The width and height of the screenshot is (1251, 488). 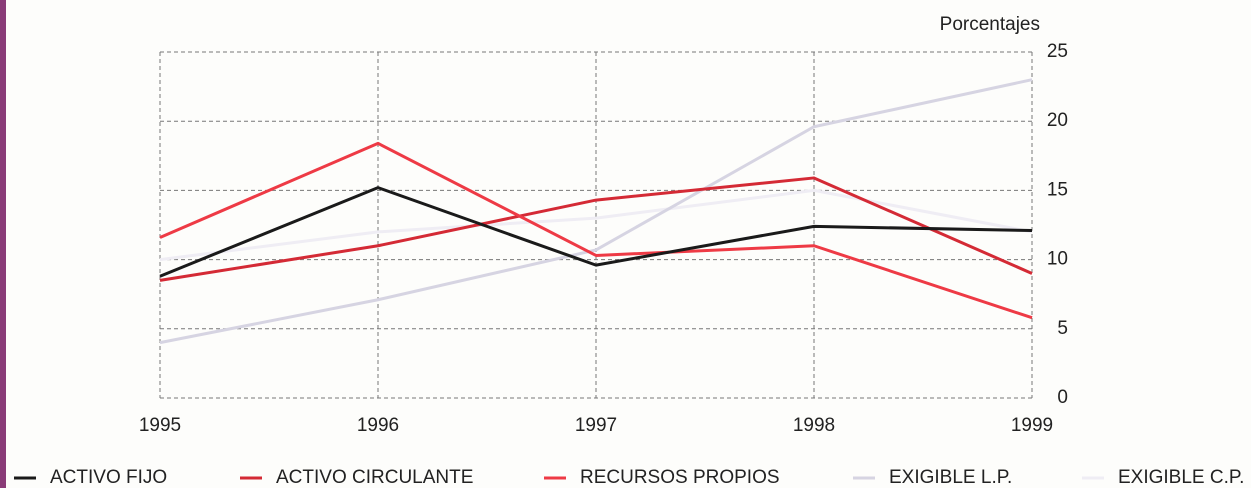 I want to click on x-tick-label: 1996, so click(x=378, y=425).